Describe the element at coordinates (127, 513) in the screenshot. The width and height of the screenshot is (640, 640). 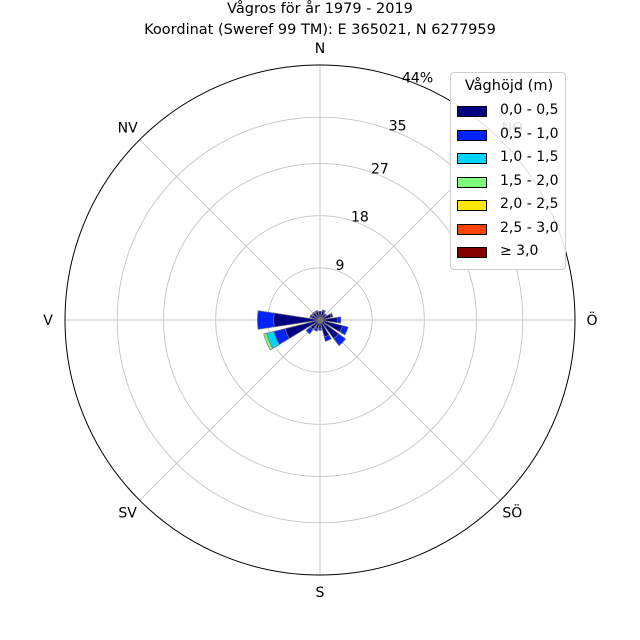
I see `direction-label: SV` at that location.